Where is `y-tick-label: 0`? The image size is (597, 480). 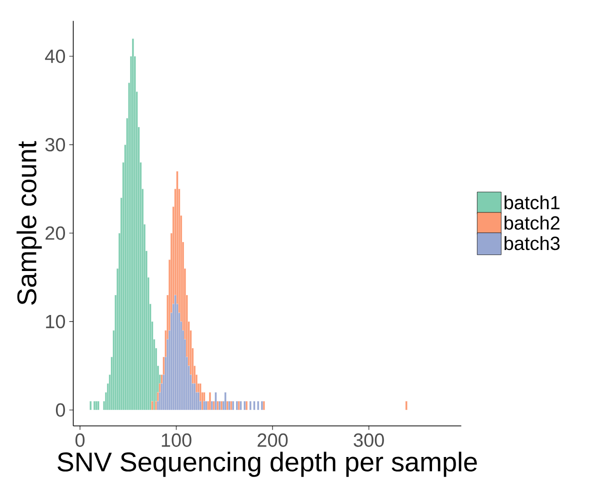
y-tick-label: 0 is located at coordinates (61, 410).